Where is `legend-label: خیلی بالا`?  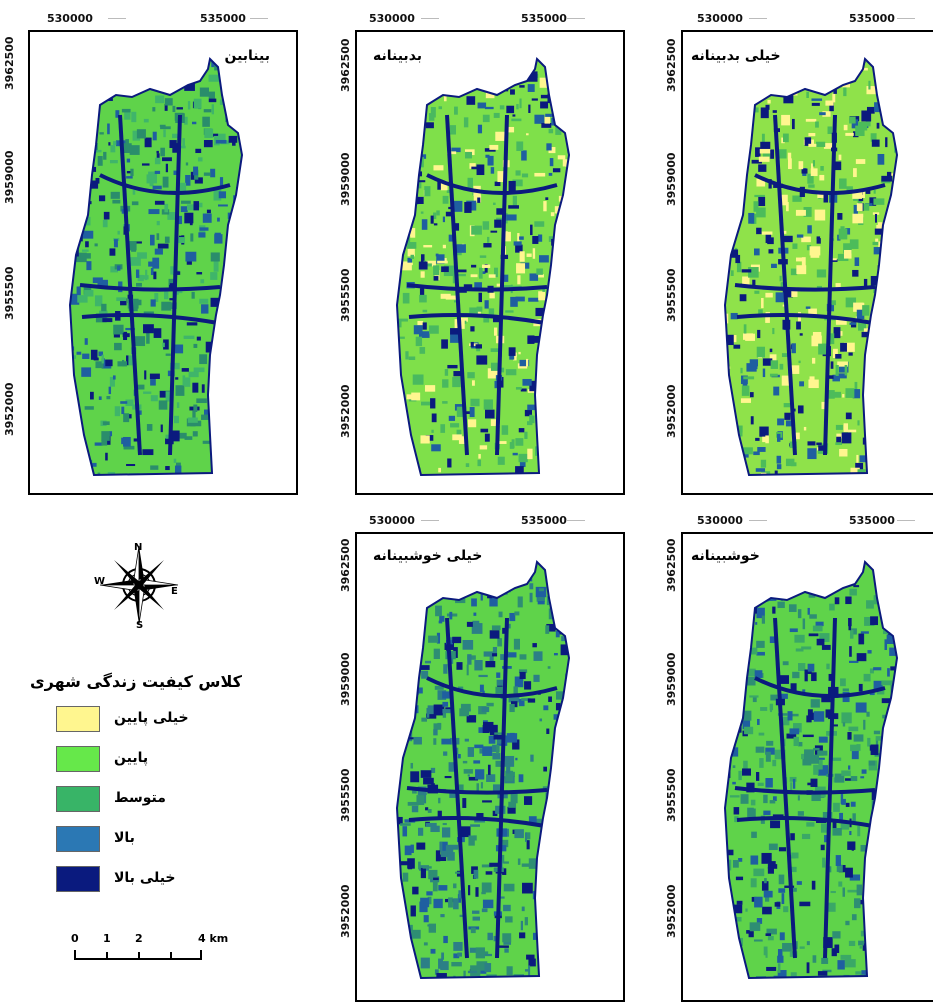 legend-label: خیلی بالا is located at coordinates (145, 878).